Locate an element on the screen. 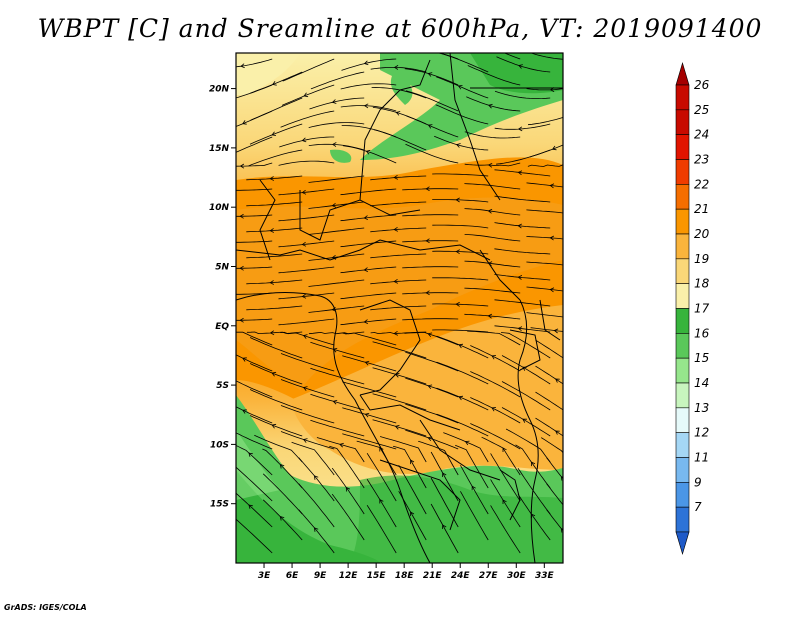  y-tick-label: 10N is located at coordinates (219, 208).